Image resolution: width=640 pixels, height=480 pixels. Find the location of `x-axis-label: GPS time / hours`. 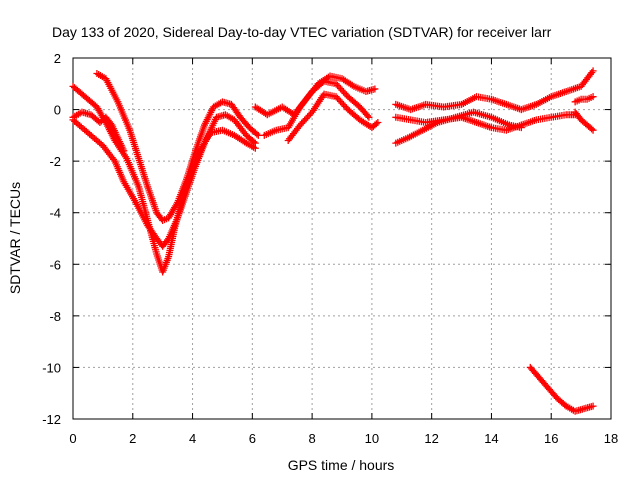

x-axis-label: GPS time / hours is located at coordinates (341, 465).